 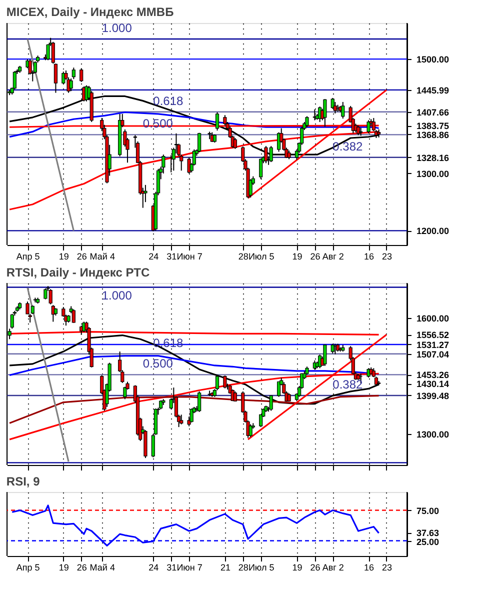 I want to click on annotation: 0.618, so click(x=168, y=101).